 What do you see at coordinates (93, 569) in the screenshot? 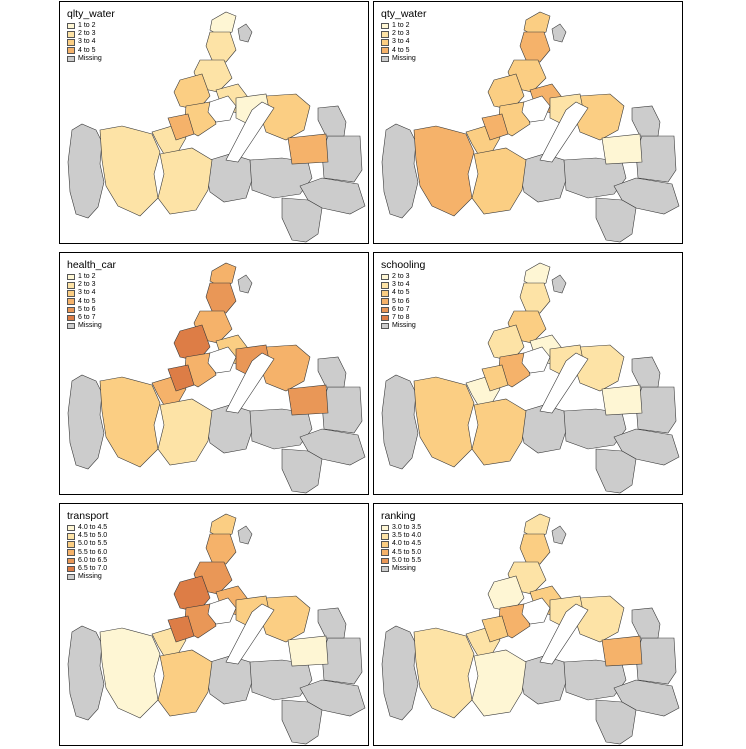
I see `legend-label: 6.5 to 7.0` at bounding box center [93, 569].